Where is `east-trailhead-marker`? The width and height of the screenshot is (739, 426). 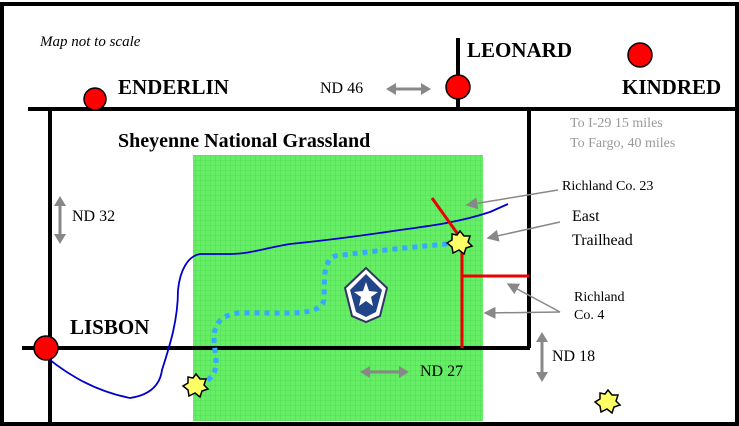 east-trailhead-marker is located at coordinates (459, 242).